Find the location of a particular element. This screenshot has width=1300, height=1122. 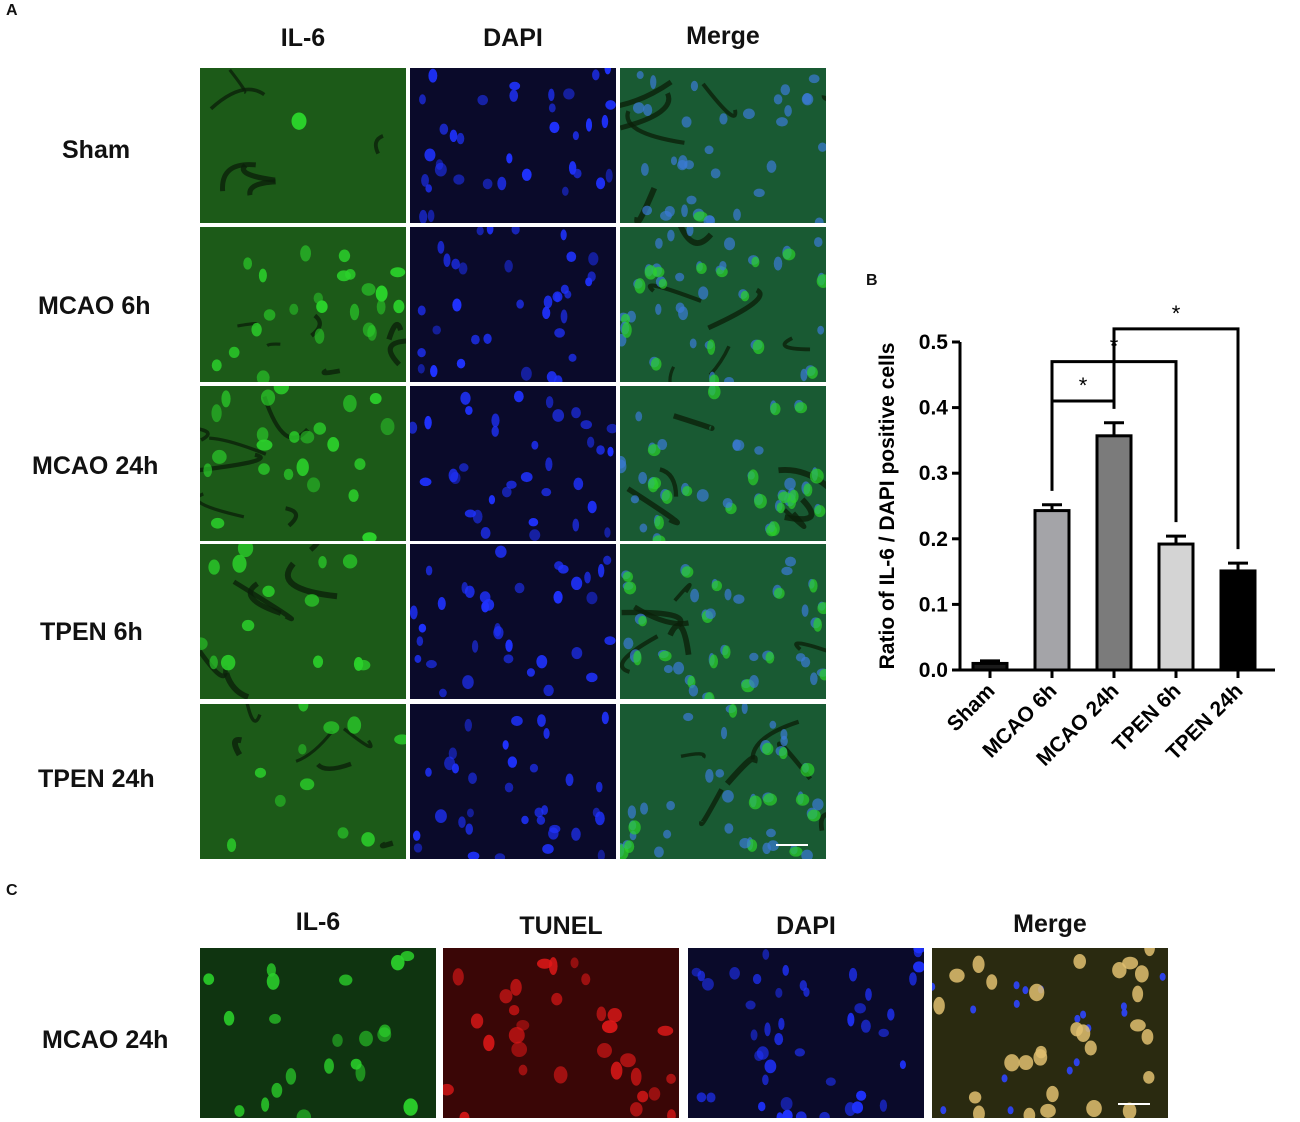

row-label-mcao-24h: MCAO 24h is located at coordinates (95, 466).